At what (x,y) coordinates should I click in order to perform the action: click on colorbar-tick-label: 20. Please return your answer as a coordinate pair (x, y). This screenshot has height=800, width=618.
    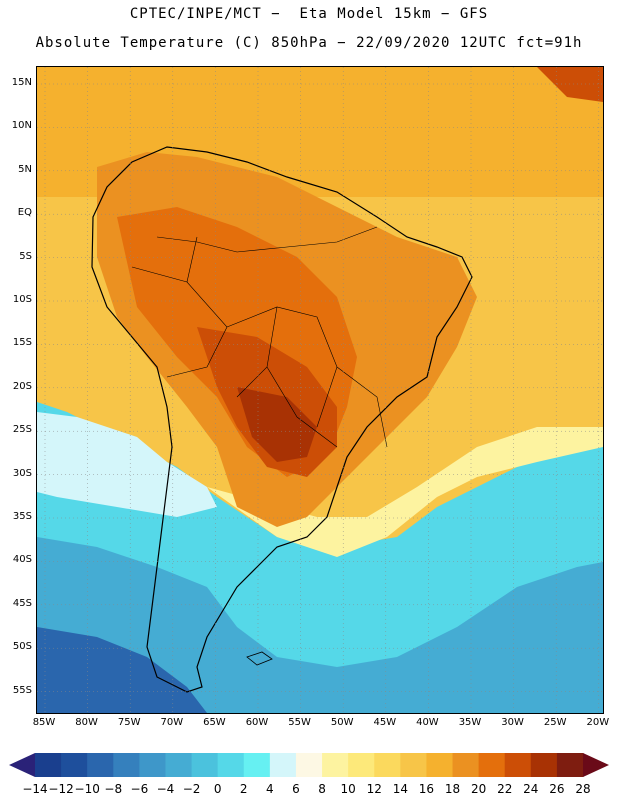
    Looking at the image, I should click on (478, 789).